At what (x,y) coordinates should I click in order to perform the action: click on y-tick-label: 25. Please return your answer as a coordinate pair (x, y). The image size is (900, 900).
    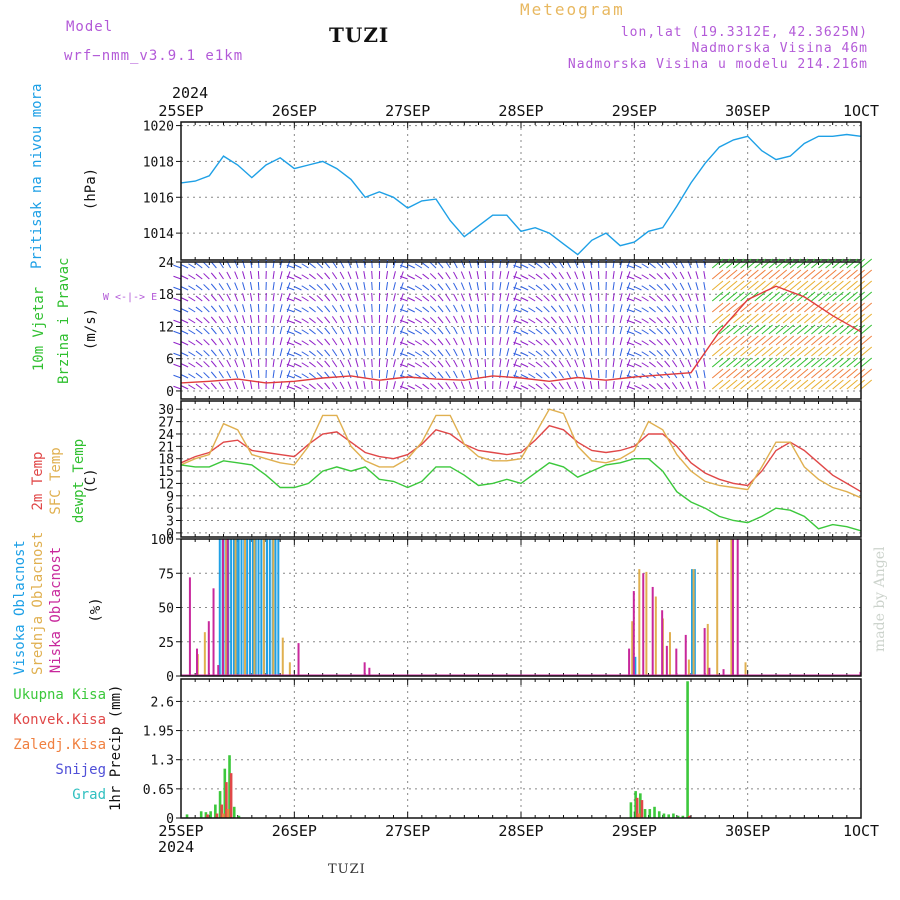
    Looking at the image, I should click on (166, 643).